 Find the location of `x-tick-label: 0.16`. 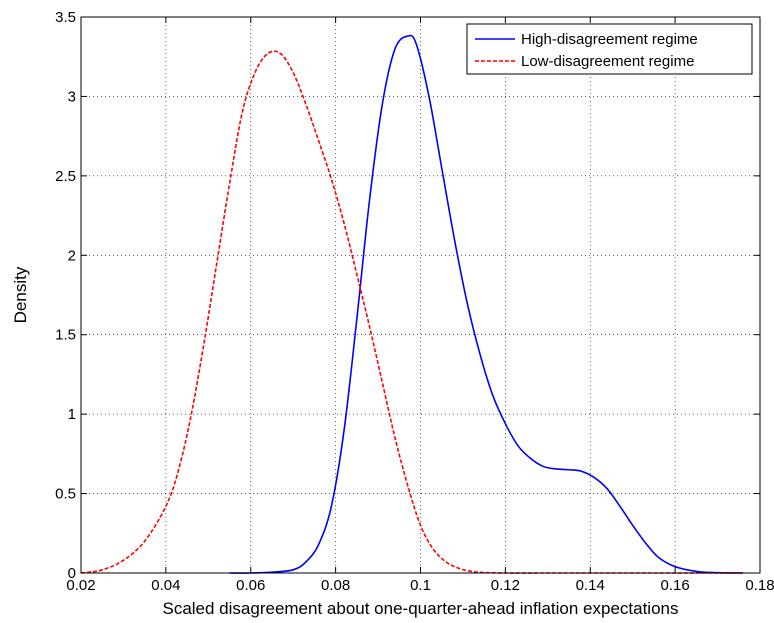

x-tick-label: 0.16 is located at coordinates (675, 585).